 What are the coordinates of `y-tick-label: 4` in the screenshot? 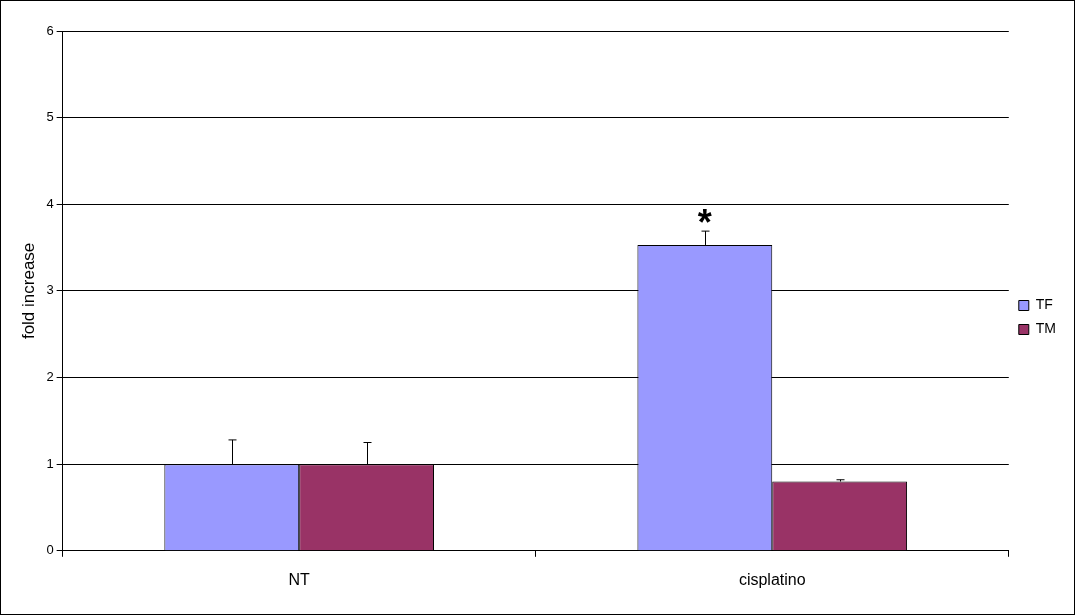 It's located at (50, 203).